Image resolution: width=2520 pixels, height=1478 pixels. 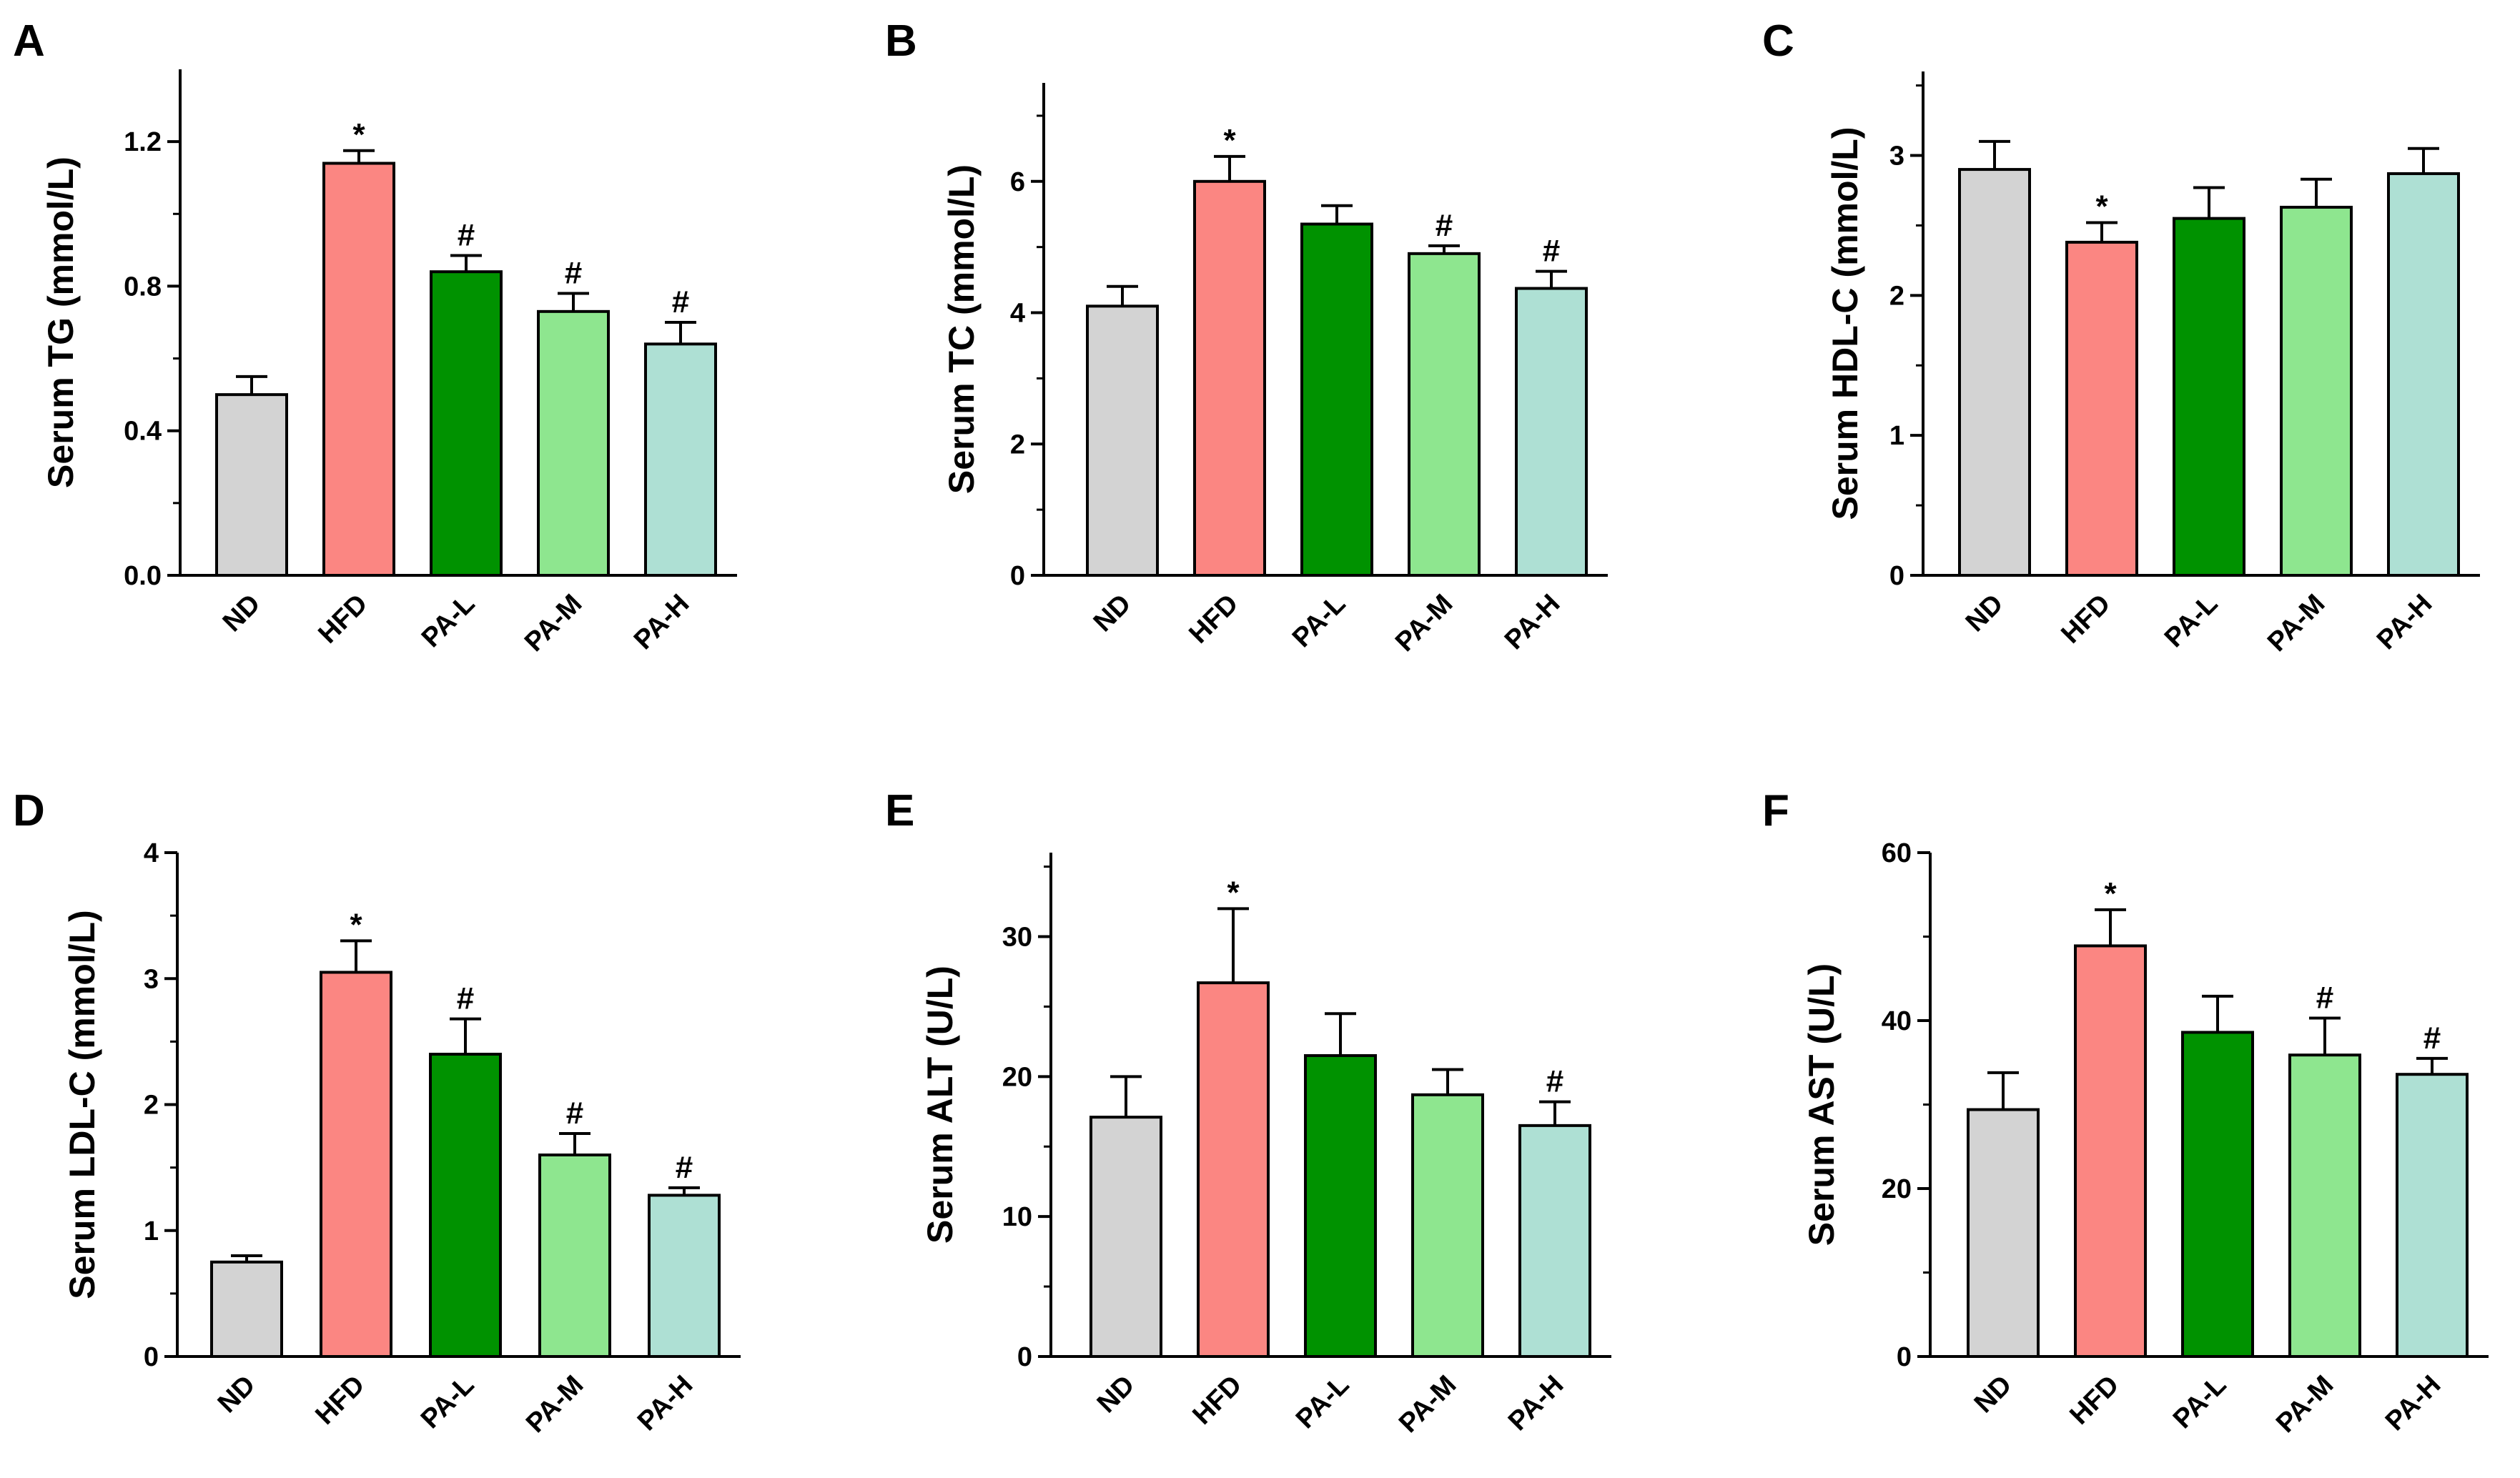 I want to click on panel-letter: B, so click(x=901, y=41).